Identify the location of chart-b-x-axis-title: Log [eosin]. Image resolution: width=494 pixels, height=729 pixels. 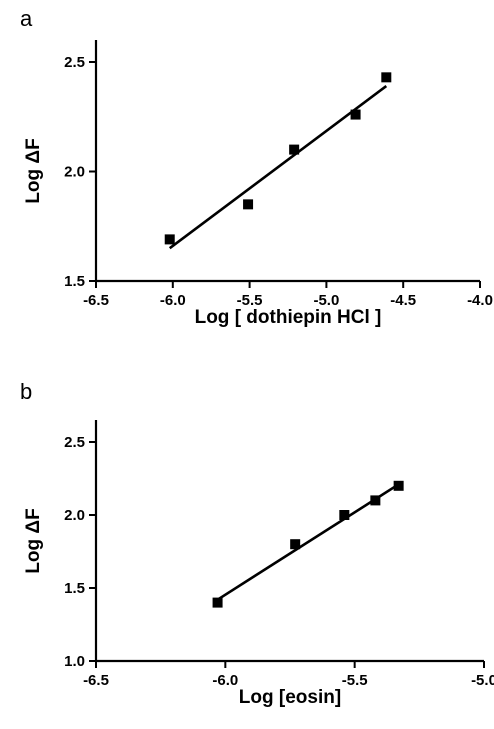
(290, 697).